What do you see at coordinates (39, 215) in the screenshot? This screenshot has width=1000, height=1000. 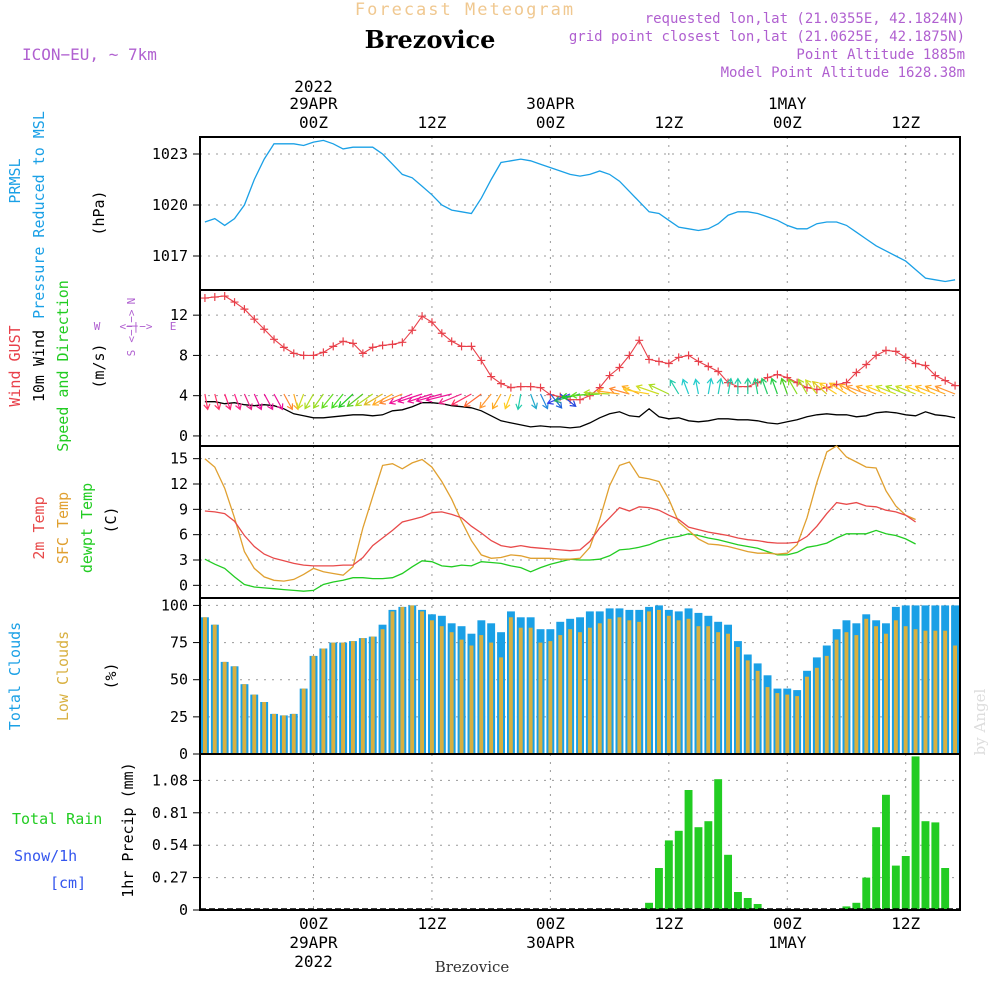 I see `pressure-title-line2: Pressure Reduced to MSL` at bounding box center [39, 215].